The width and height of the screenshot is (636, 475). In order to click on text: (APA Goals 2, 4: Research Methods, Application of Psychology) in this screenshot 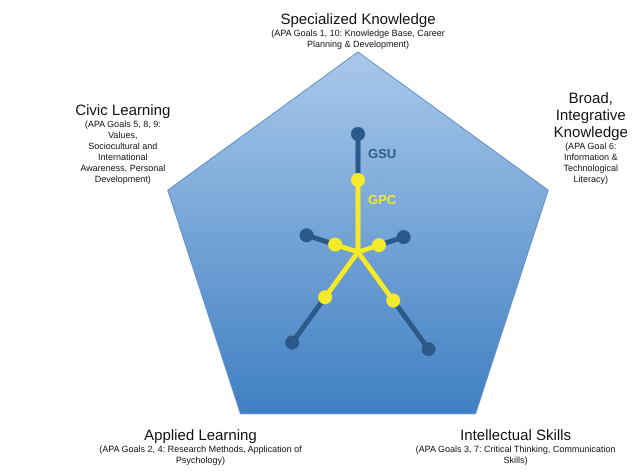, I will do `click(200, 454)`.